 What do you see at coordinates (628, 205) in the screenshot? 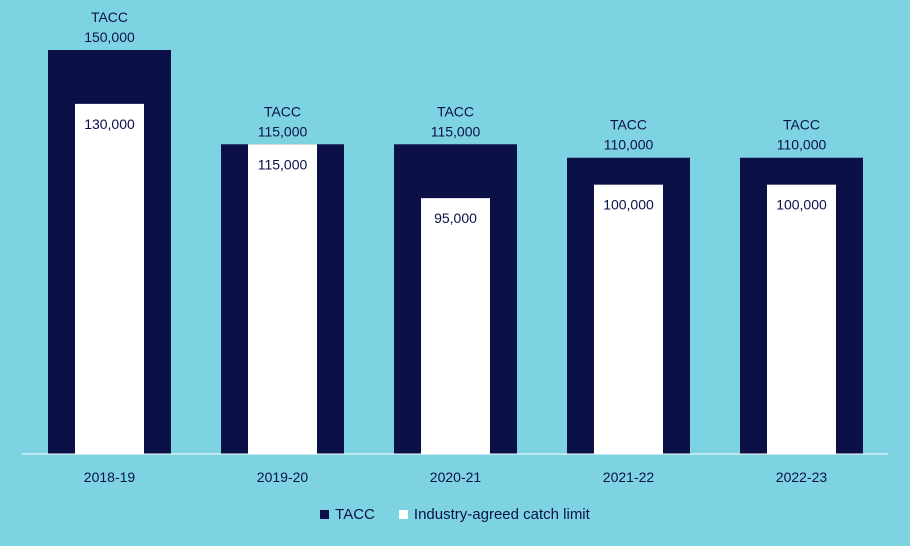
I see `bar-limit-label-2021-22: 100,000` at bounding box center [628, 205].